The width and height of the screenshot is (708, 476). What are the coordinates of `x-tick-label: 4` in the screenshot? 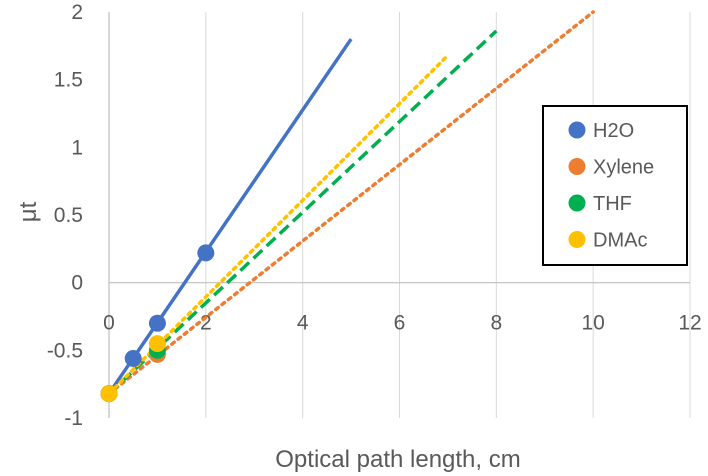 It's located at (303, 323).